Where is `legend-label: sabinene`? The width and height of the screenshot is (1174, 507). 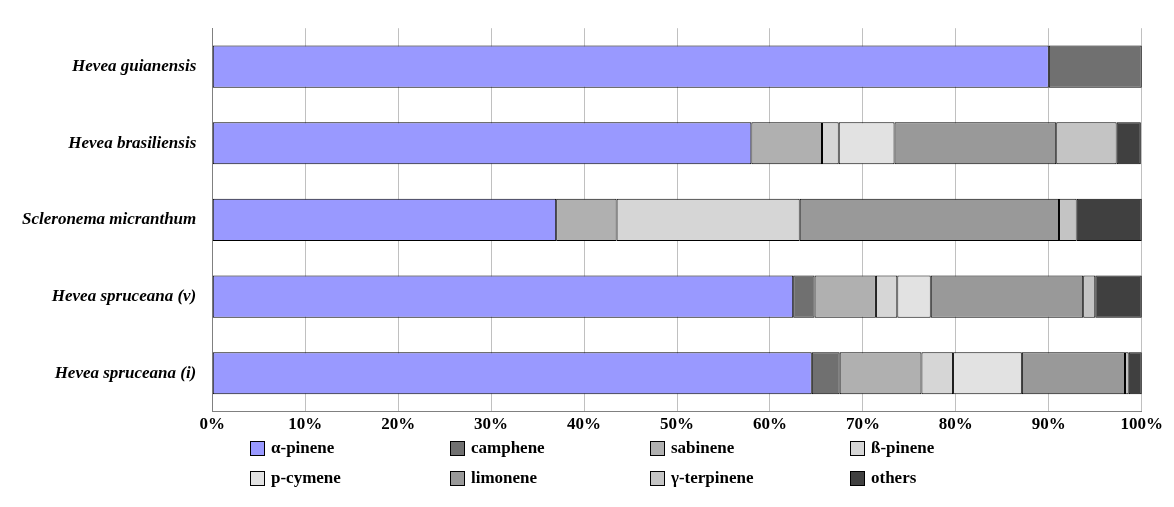 legend-label: sabinene is located at coordinates (703, 448).